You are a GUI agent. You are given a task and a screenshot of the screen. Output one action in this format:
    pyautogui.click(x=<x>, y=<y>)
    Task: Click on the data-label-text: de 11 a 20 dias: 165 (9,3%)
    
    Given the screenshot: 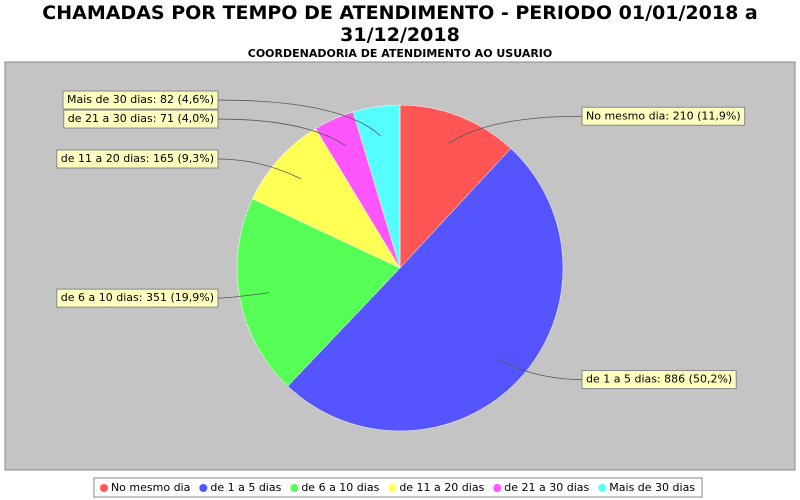 What is the action you would take?
    pyautogui.click(x=137, y=158)
    